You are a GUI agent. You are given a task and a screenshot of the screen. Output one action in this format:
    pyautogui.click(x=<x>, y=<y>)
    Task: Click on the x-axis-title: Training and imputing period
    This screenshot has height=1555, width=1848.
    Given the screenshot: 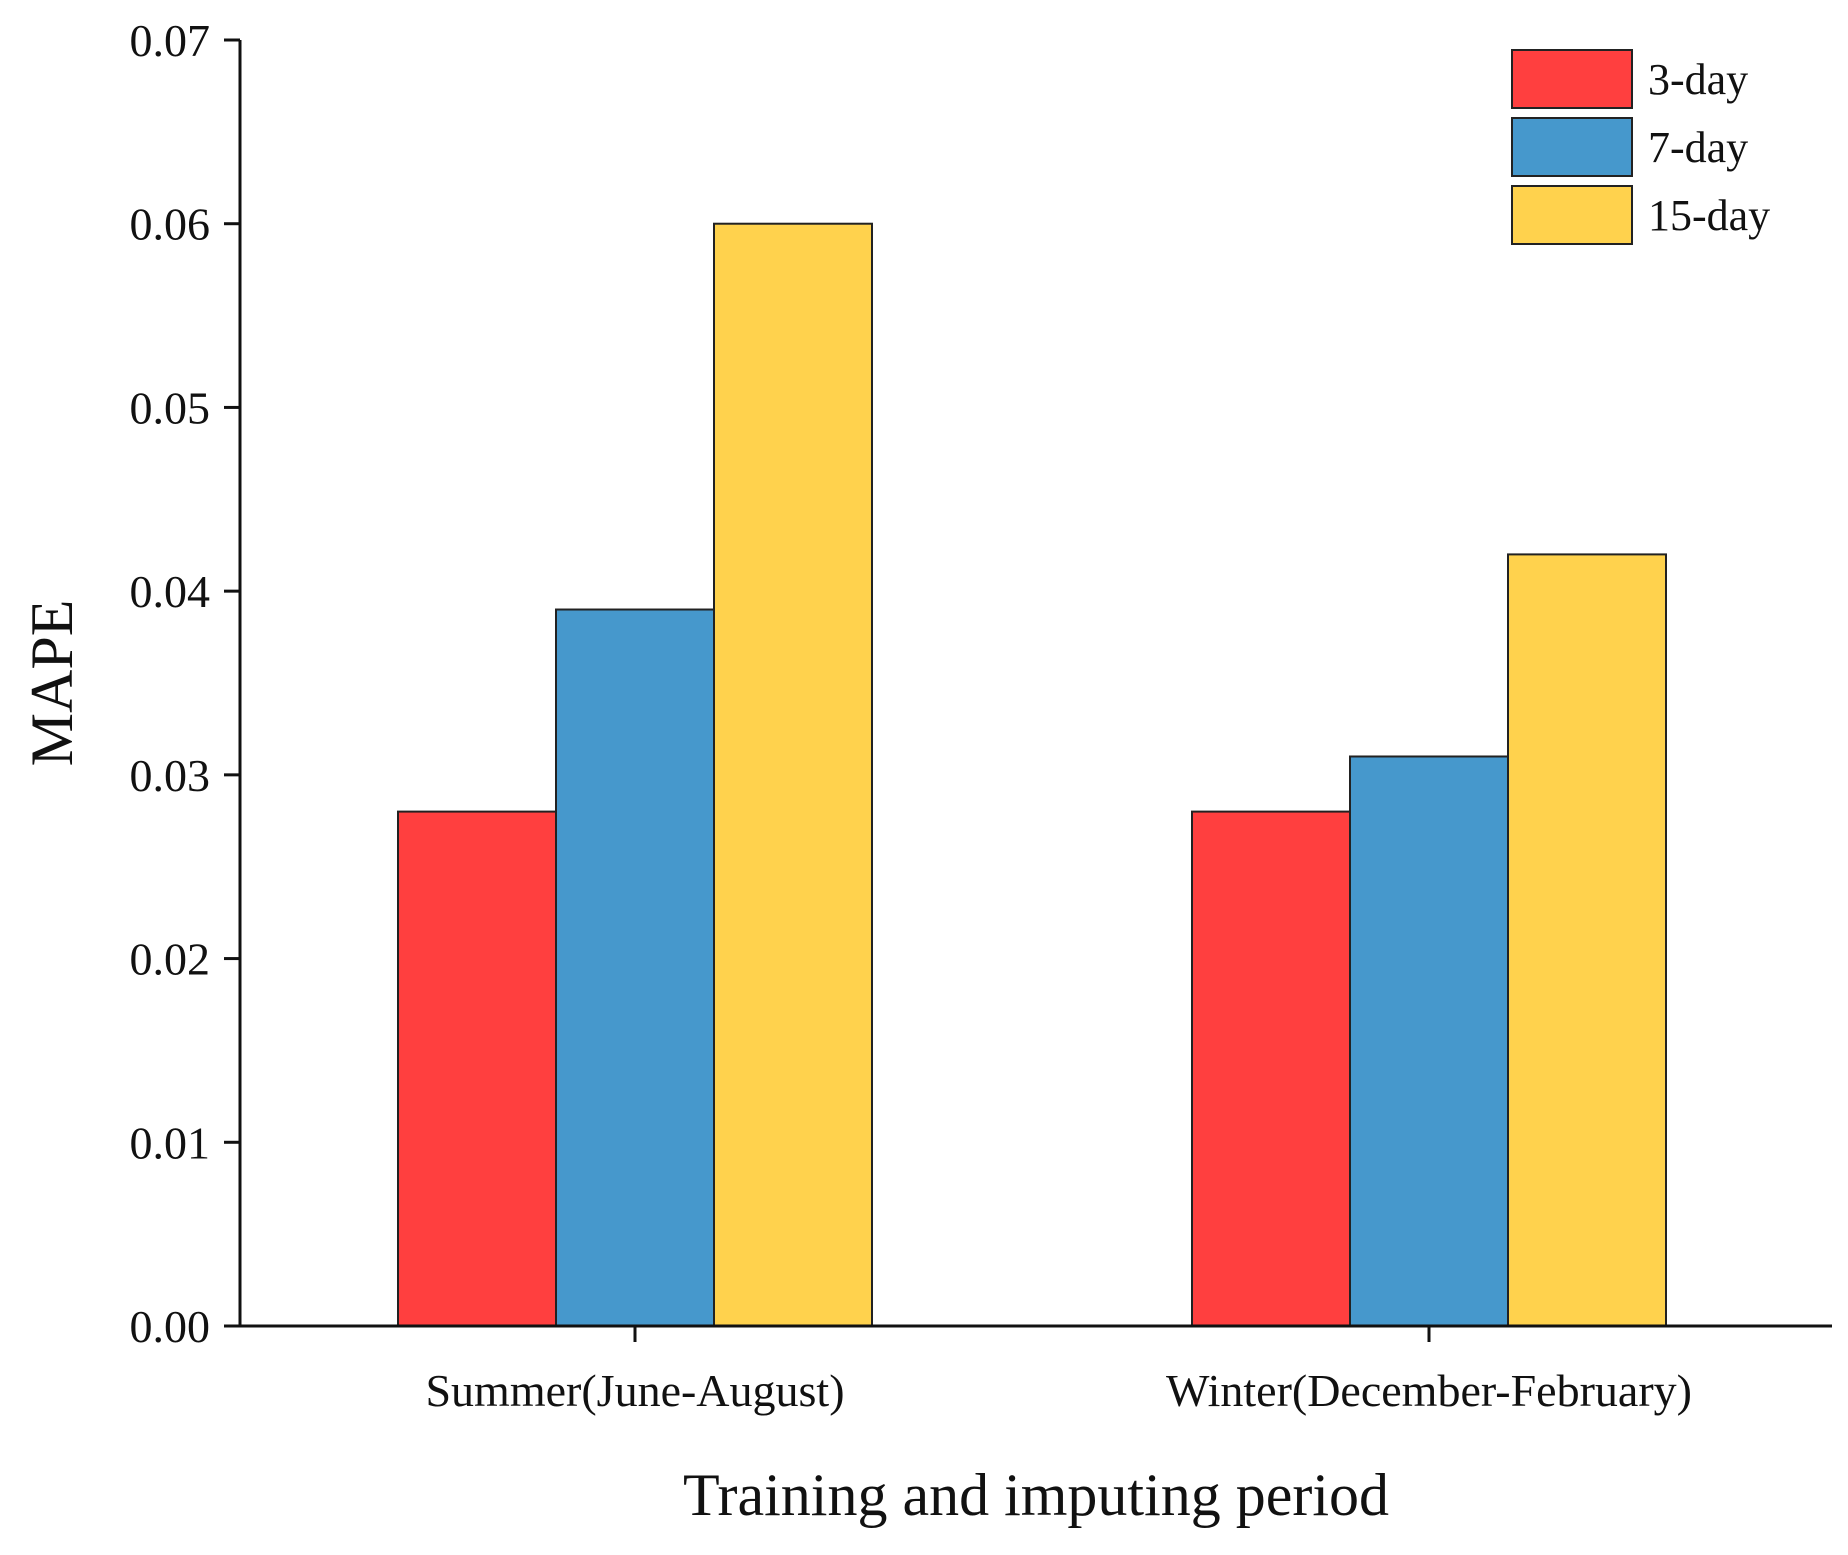 What is the action you would take?
    pyautogui.click(x=1036, y=1495)
    